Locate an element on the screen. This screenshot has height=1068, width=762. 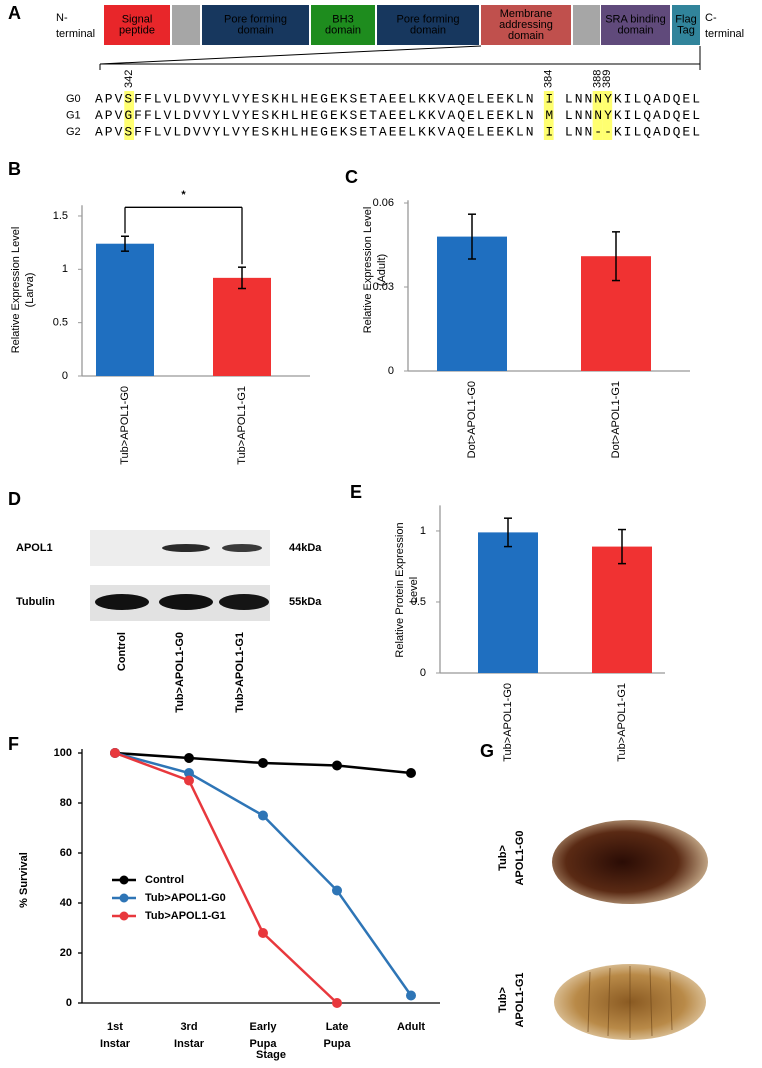
lane-label: Tub>APOL1-G0 is located at coordinates (180, 672).